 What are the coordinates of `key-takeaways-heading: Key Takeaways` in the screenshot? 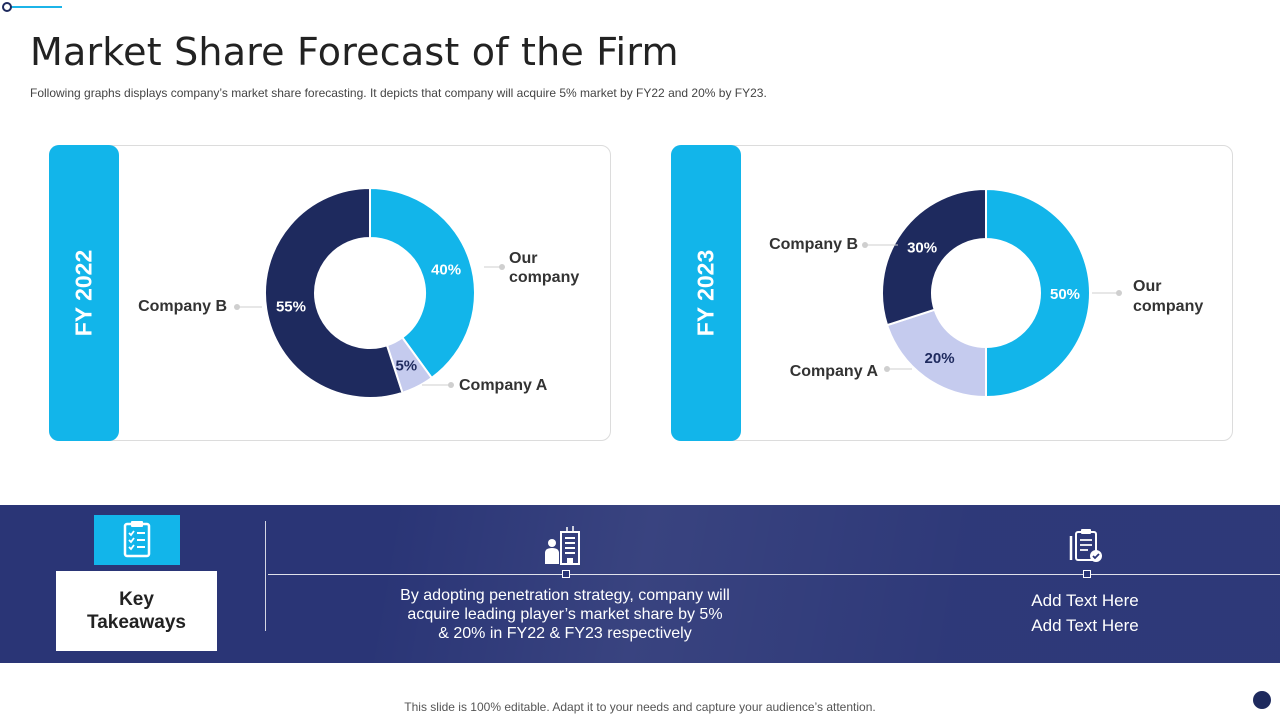 It's located at (136, 611).